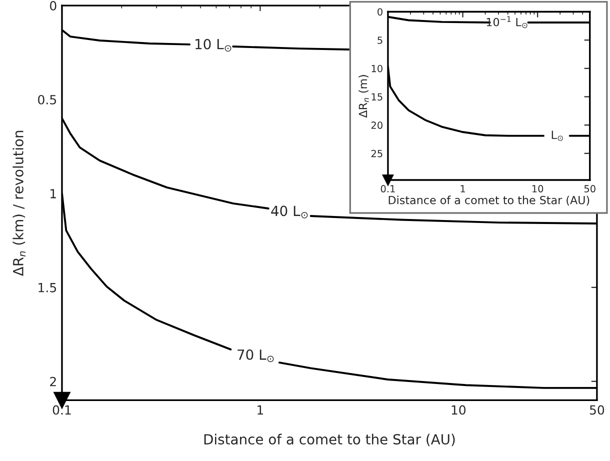 The height and width of the screenshot is (461, 610). I want to click on annotation: 40 L$_{⊙}$, so click(289, 212).